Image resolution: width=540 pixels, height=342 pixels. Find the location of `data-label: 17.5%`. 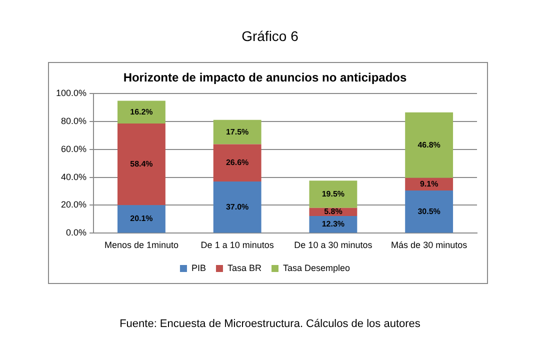

data-label: 17.5% is located at coordinates (237, 131).